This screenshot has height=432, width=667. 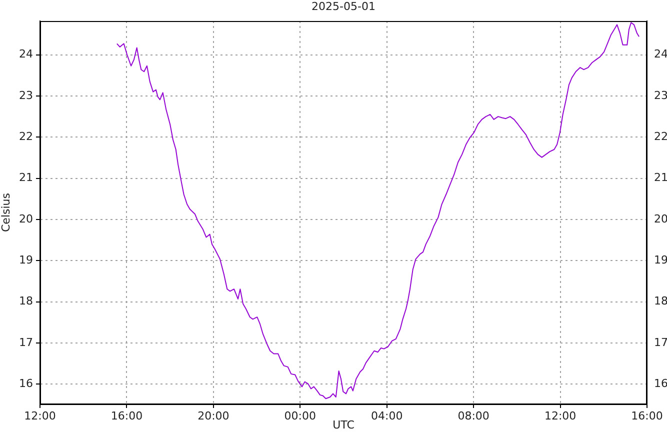 What do you see at coordinates (26, 342) in the screenshot?
I see `y-tick-label: 17` at bounding box center [26, 342].